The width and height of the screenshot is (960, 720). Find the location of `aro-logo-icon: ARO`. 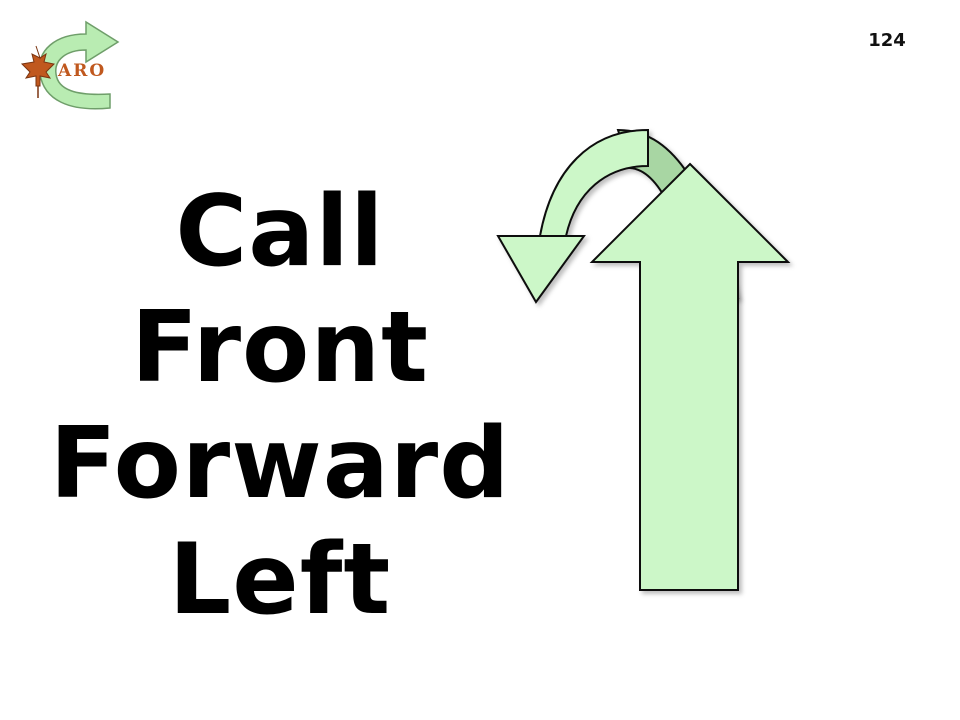

aro-logo-icon: ARO is located at coordinates (70, 65).